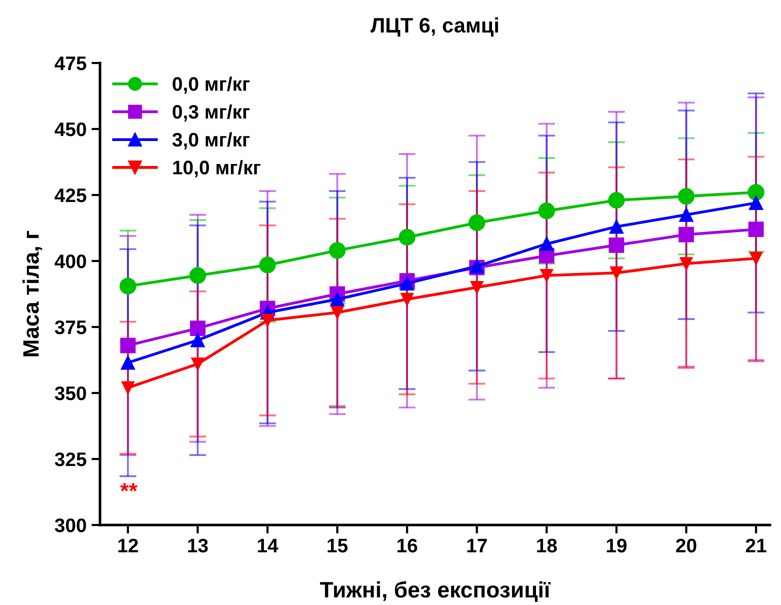 The height and width of the screenshot is (605, 781). What do you see at coordinates (435, 591) in the screenshot?
I see `x-axis-title: Тижні, без експозиції` at bounding box center [435, 591].